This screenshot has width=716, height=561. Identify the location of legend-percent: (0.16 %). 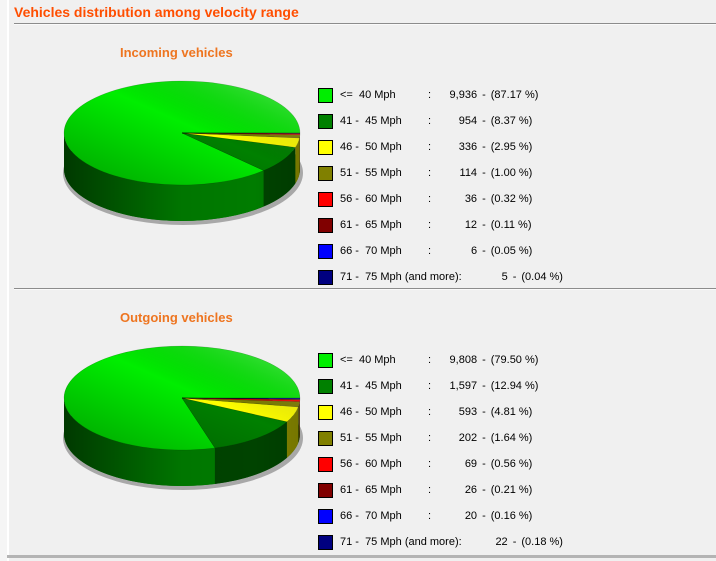
(511, 516).